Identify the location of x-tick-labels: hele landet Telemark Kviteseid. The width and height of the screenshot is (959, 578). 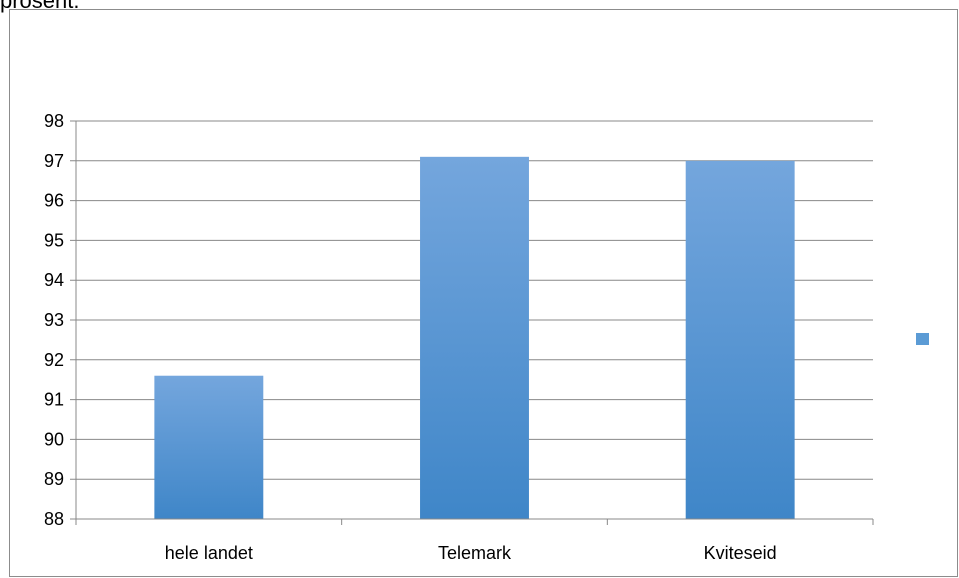
(471, 553).